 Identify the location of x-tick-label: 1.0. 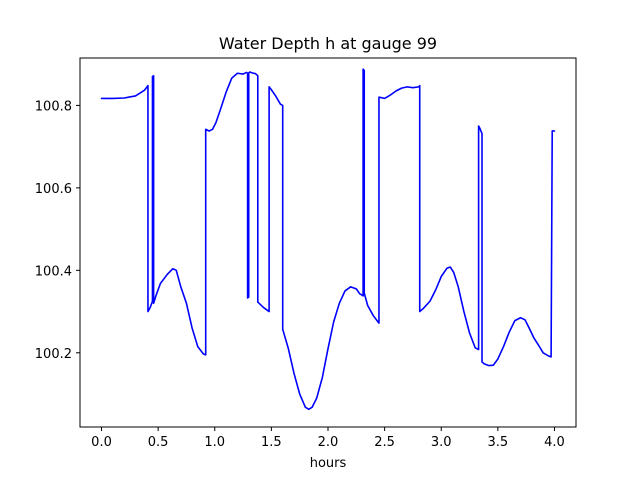
(214, 442).